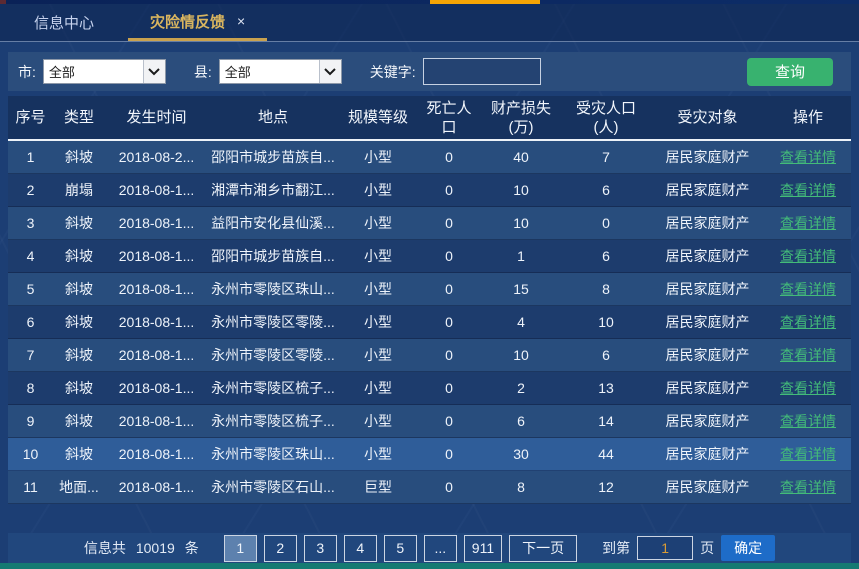 This screenshot has height=569, width=859. What do you see at coordinates (30, 256) in the screenshot?
I see `cell-no: 4` at bounding box center [30, 256].